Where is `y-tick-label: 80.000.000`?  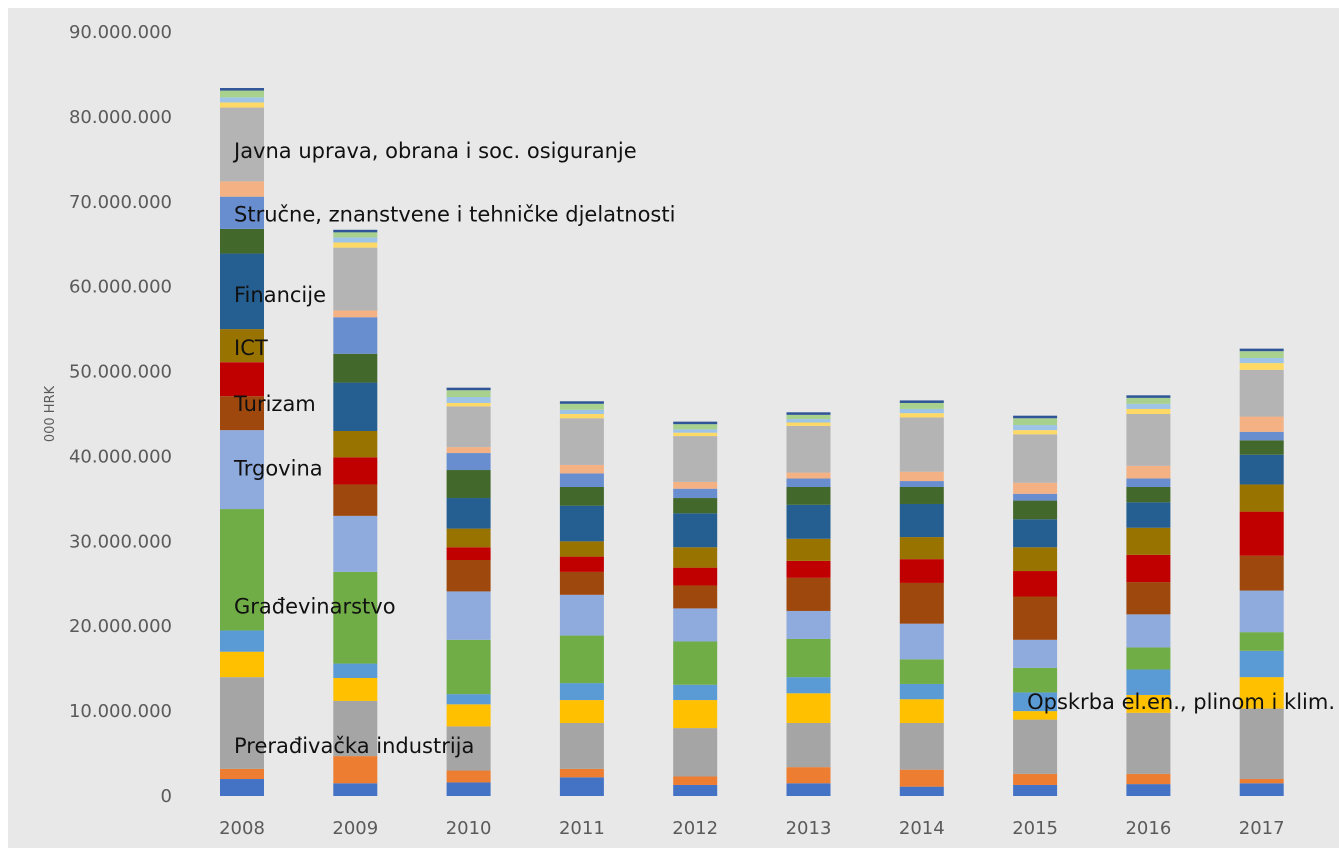 y-tick-label: 80.000.000 is located at coordinates (120, 117).